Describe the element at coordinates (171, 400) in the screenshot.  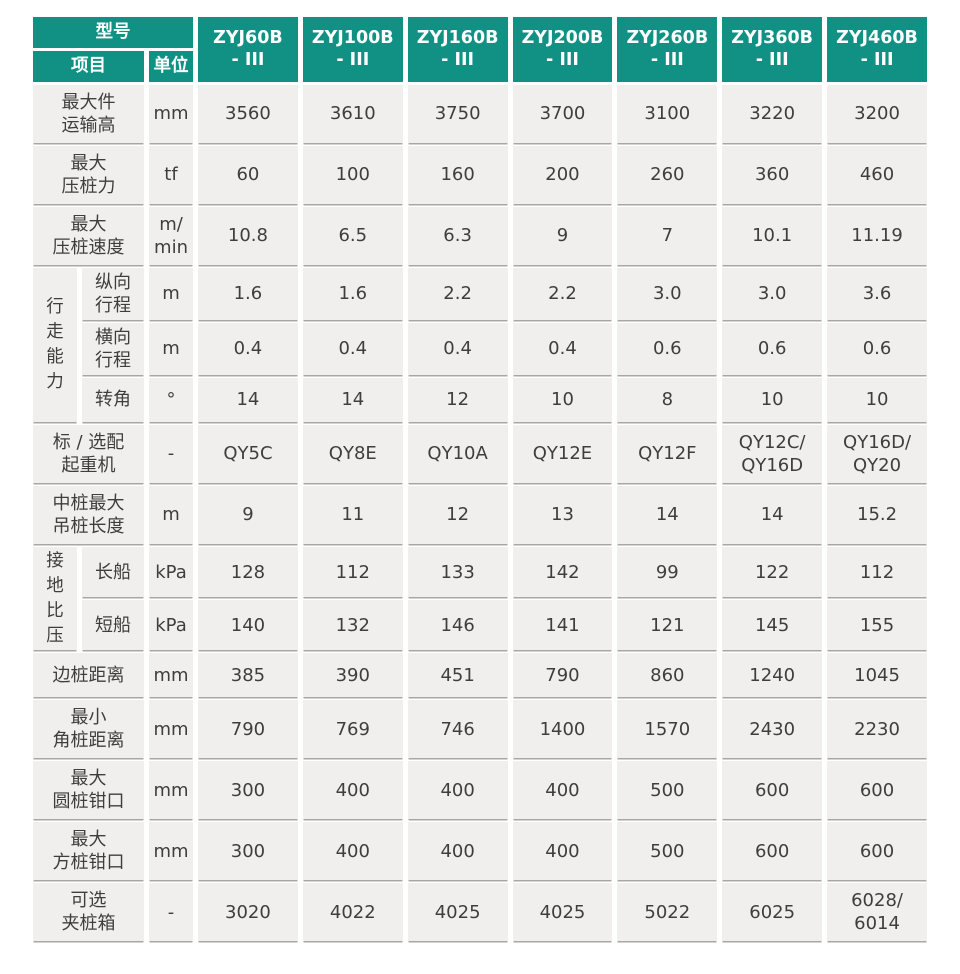
I see `row-unit: °` at that location.